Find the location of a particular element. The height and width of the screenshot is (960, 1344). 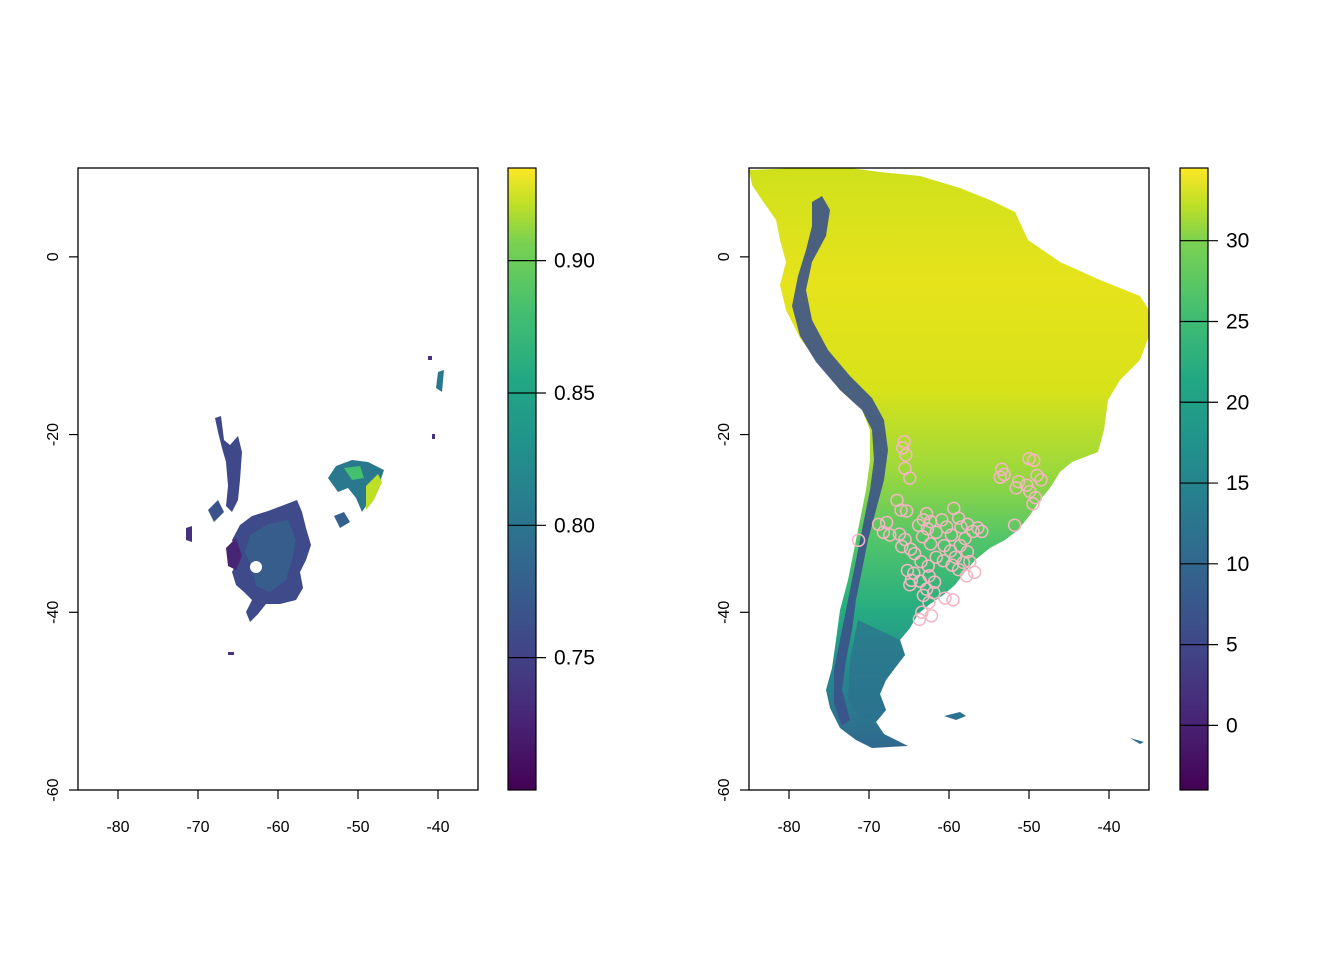

raster-region-andes-west is located at coordinates (189, 534).